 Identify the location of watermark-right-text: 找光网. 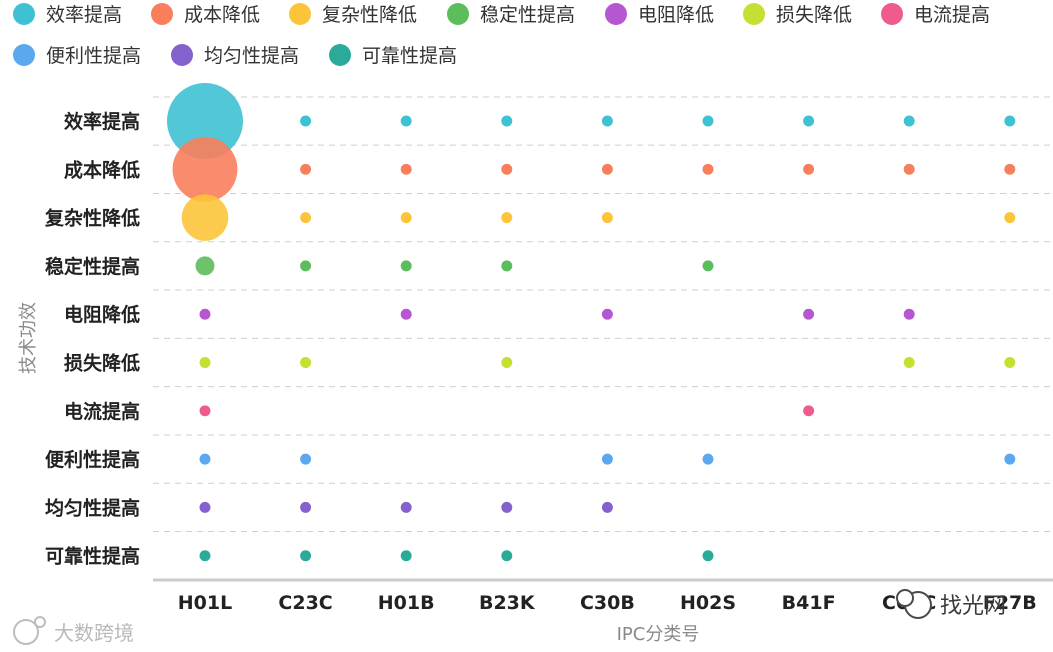
(973, 606).